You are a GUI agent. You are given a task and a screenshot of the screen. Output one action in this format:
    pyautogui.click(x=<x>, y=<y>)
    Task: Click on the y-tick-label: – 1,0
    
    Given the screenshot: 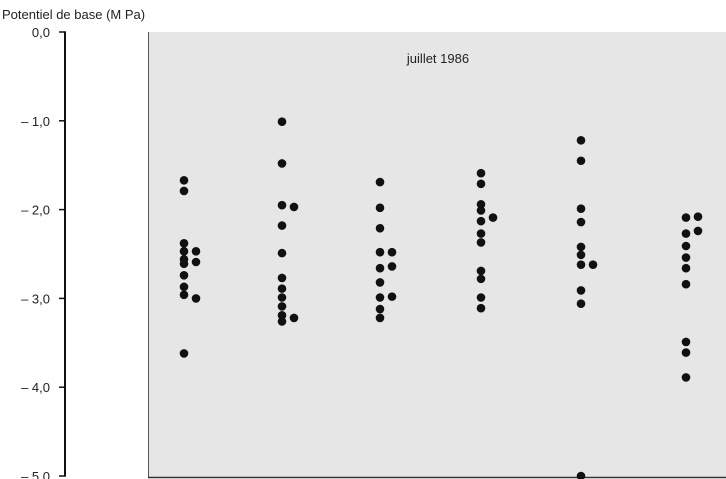 What is the action you would take?
    pyautogui.click(x=35, y=121)
    